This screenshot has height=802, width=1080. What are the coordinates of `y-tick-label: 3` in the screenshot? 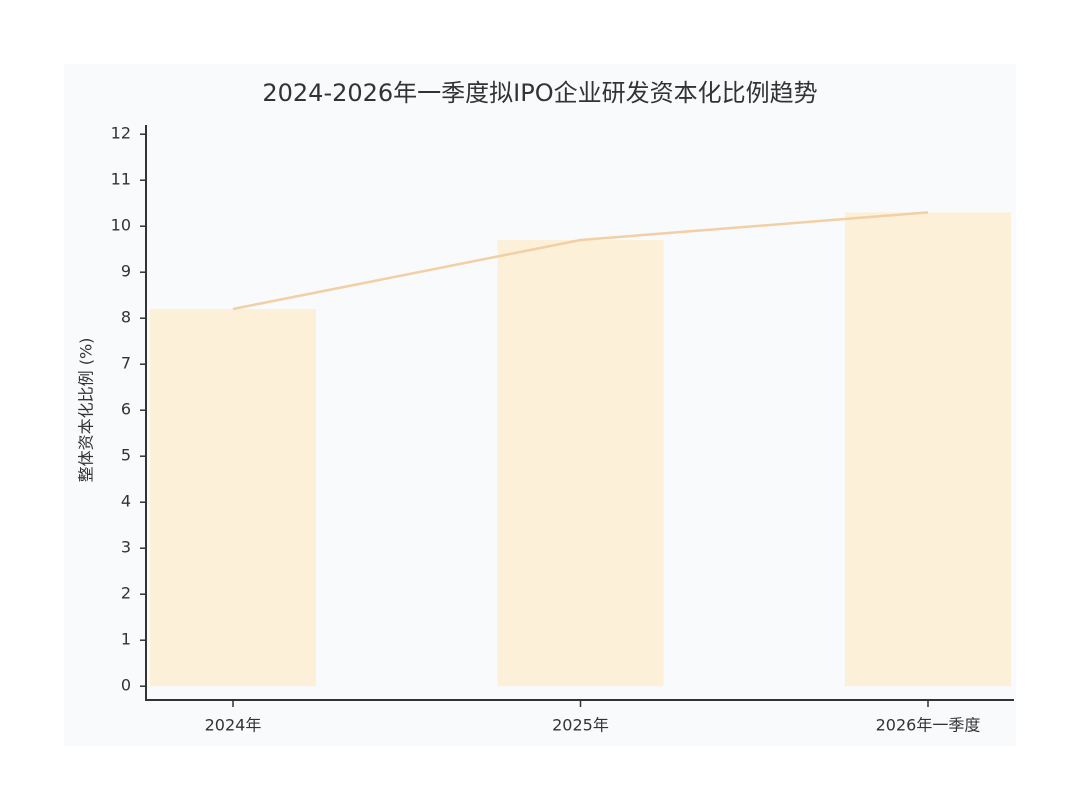 It's located at (126, 547).